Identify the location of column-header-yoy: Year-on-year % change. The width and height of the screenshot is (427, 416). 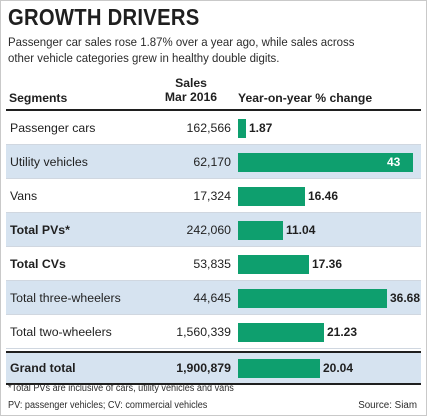
(305, 98).